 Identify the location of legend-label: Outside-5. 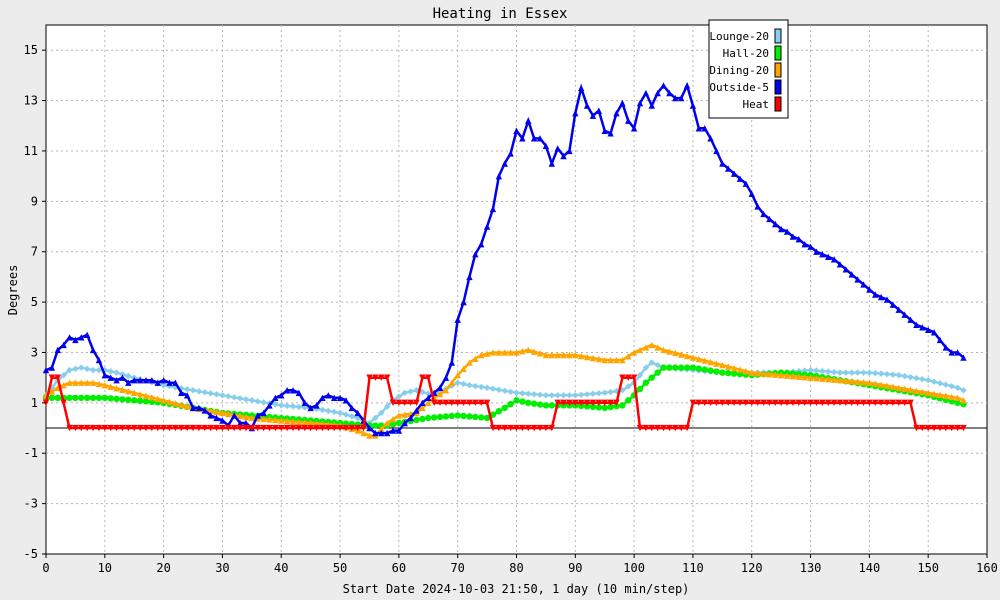
(739, 87).